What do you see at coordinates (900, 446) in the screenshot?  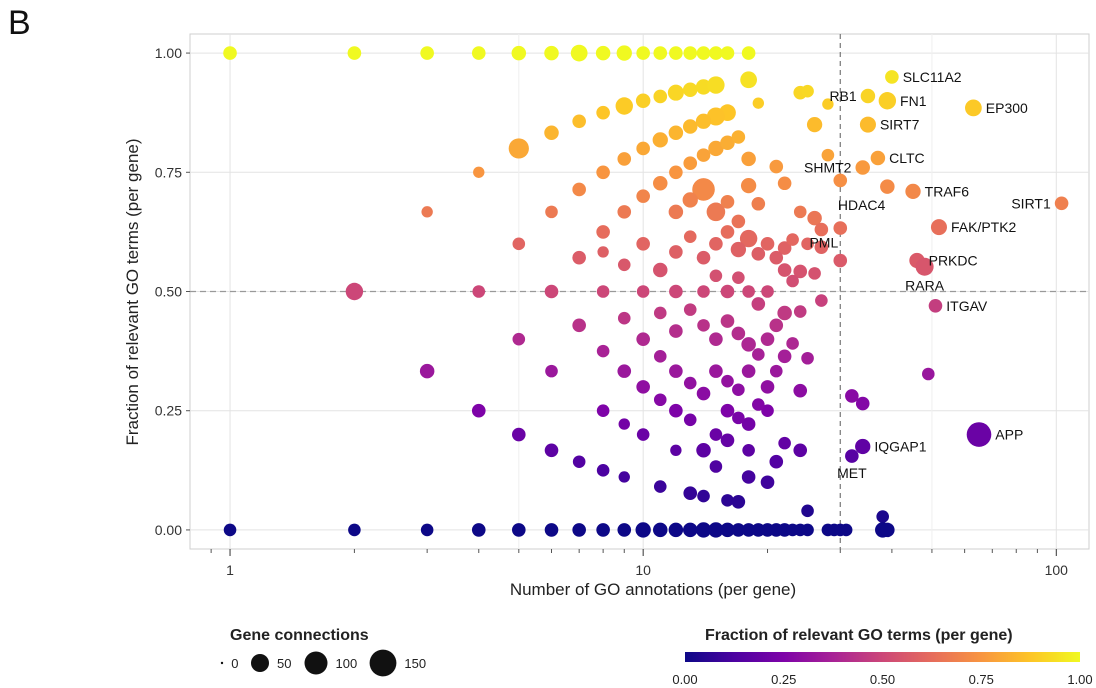 I see `gene-label-iqgap1: IQGAP1` at bounding box center [900, 446].